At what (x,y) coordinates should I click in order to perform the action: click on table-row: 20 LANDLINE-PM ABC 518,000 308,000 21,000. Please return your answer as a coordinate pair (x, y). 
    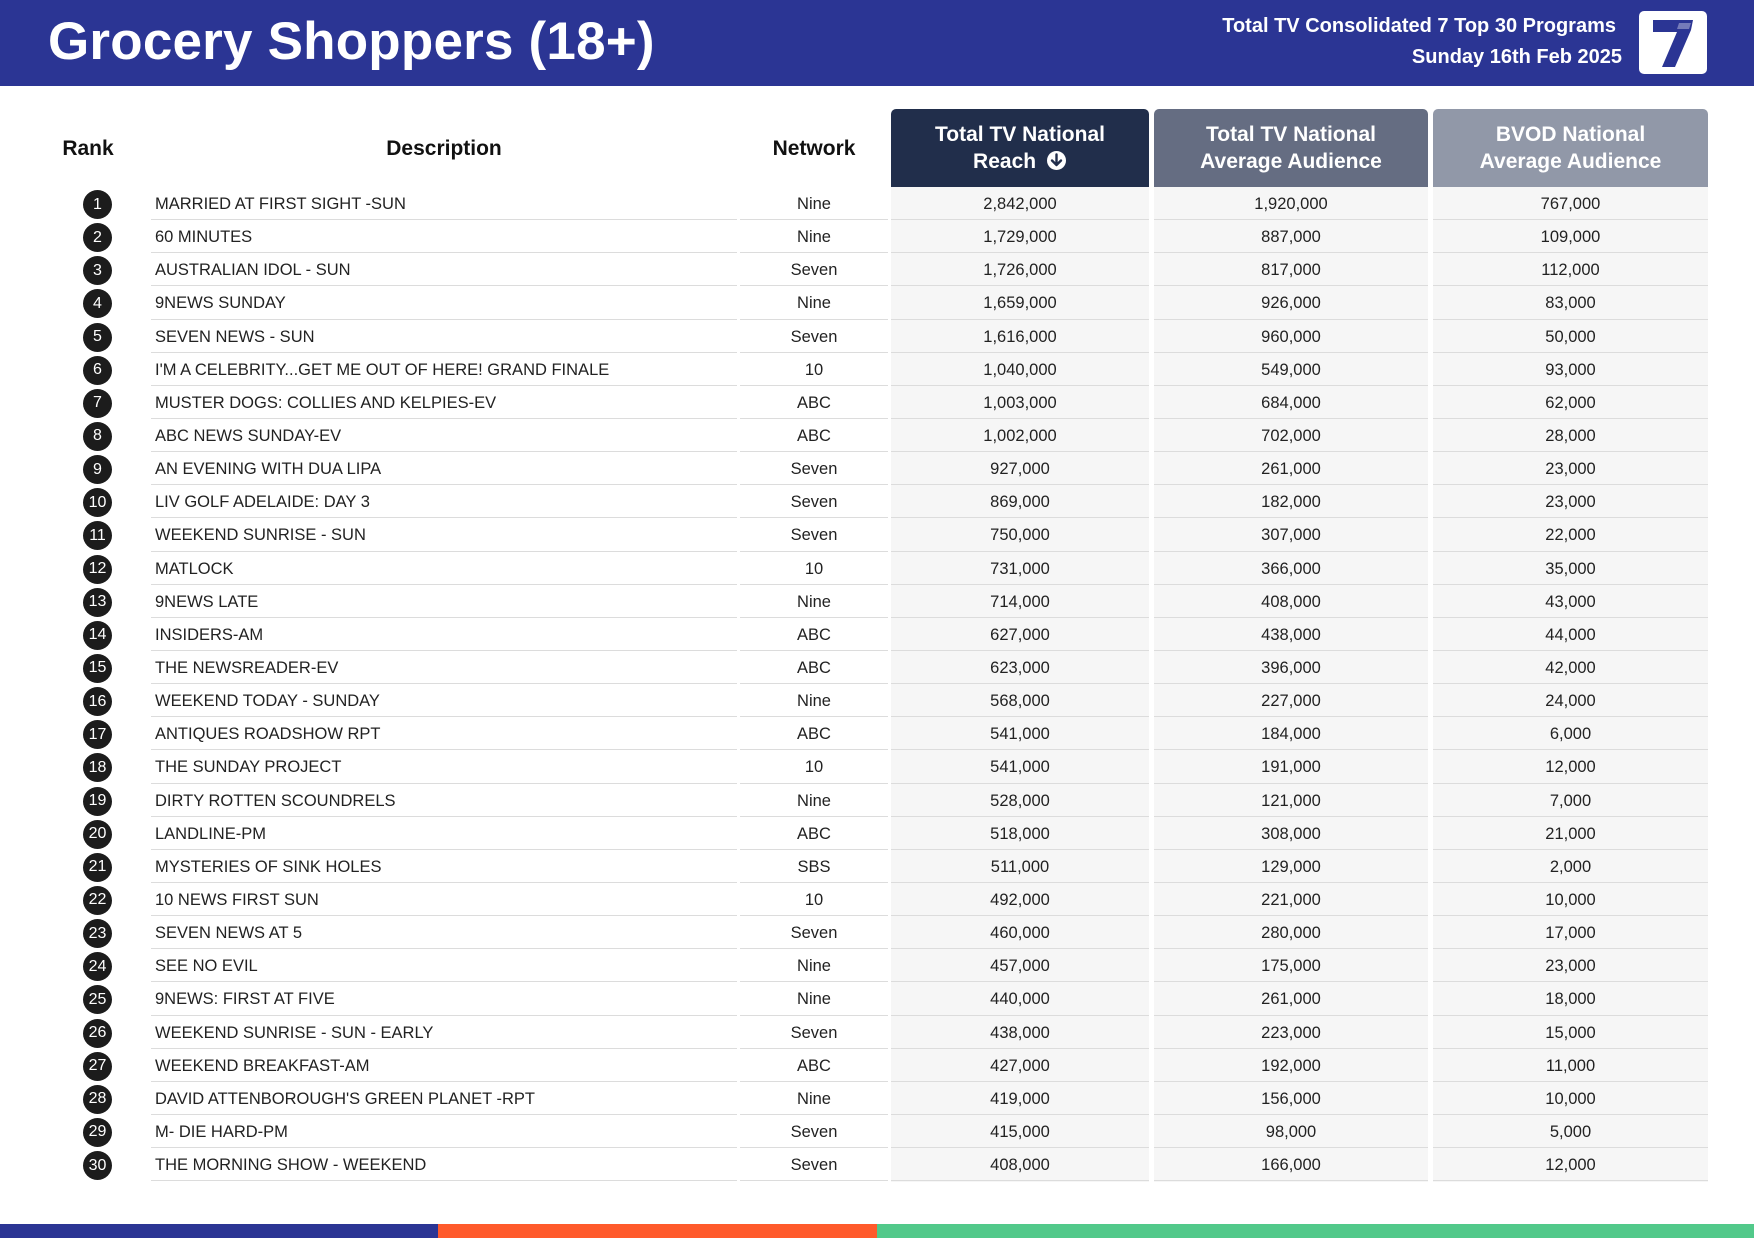
    Looking at the image, I should click on (877, 833).